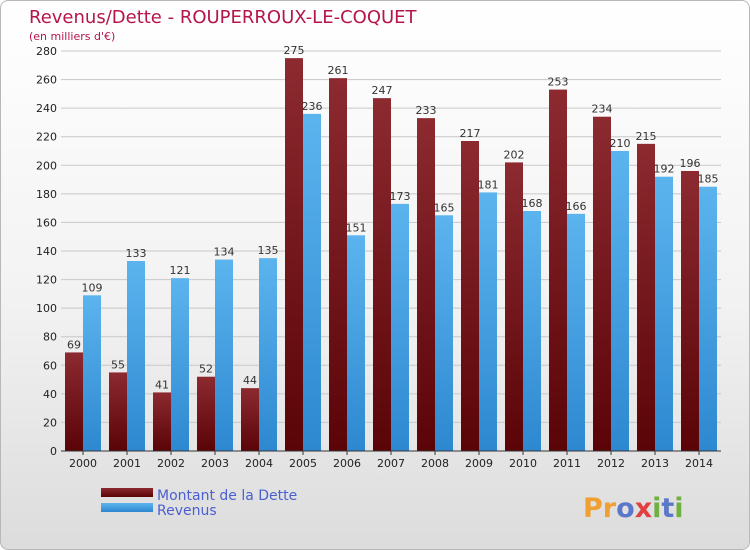 Image resolution: width=750 pixels, height=550 pixels. What do you see at coordinates (690, 163) in the screenshot?
I see `value-label-debt: 196` at bounding box center [690, 163].